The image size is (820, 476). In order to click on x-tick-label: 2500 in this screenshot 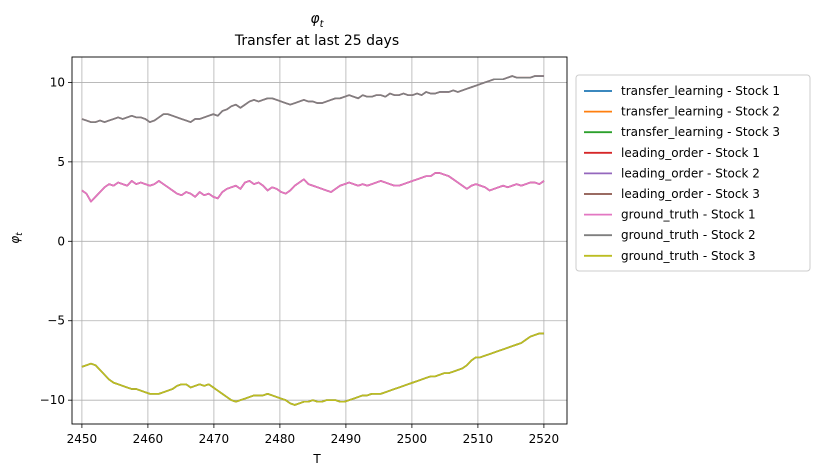, I will do `click(412, 439)`.